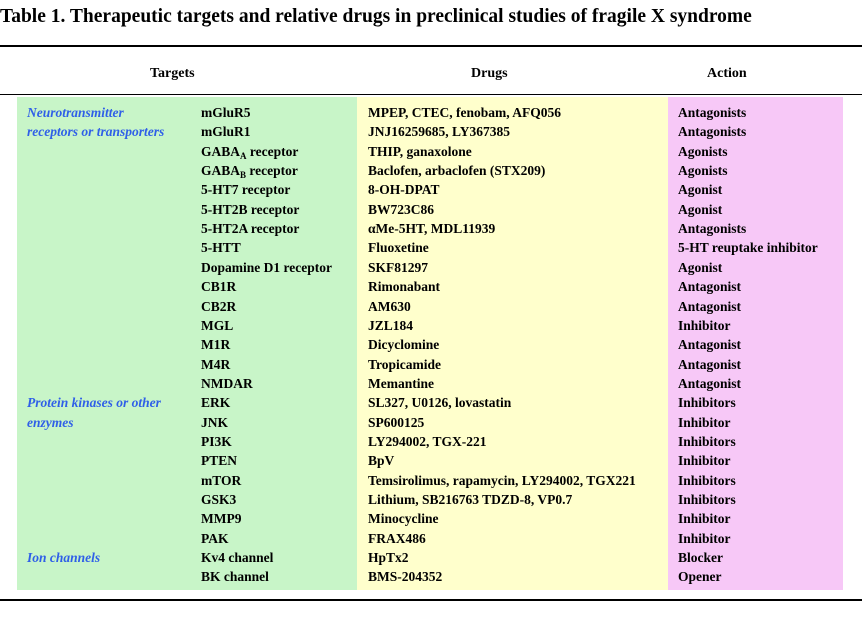  Describe the element at coordinates (440, 403) in the screenshot. I see `drug-cell: SL327, U0126, lovastatin` at that location.